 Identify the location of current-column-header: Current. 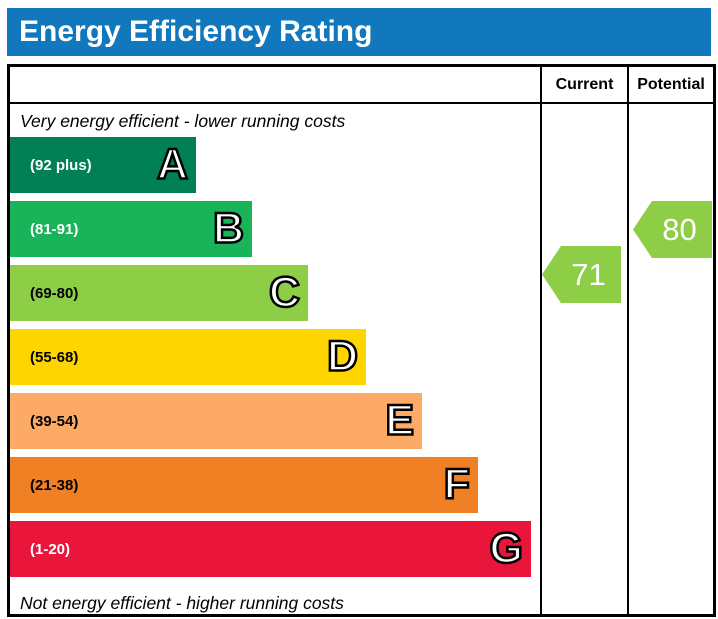
(584, 85).